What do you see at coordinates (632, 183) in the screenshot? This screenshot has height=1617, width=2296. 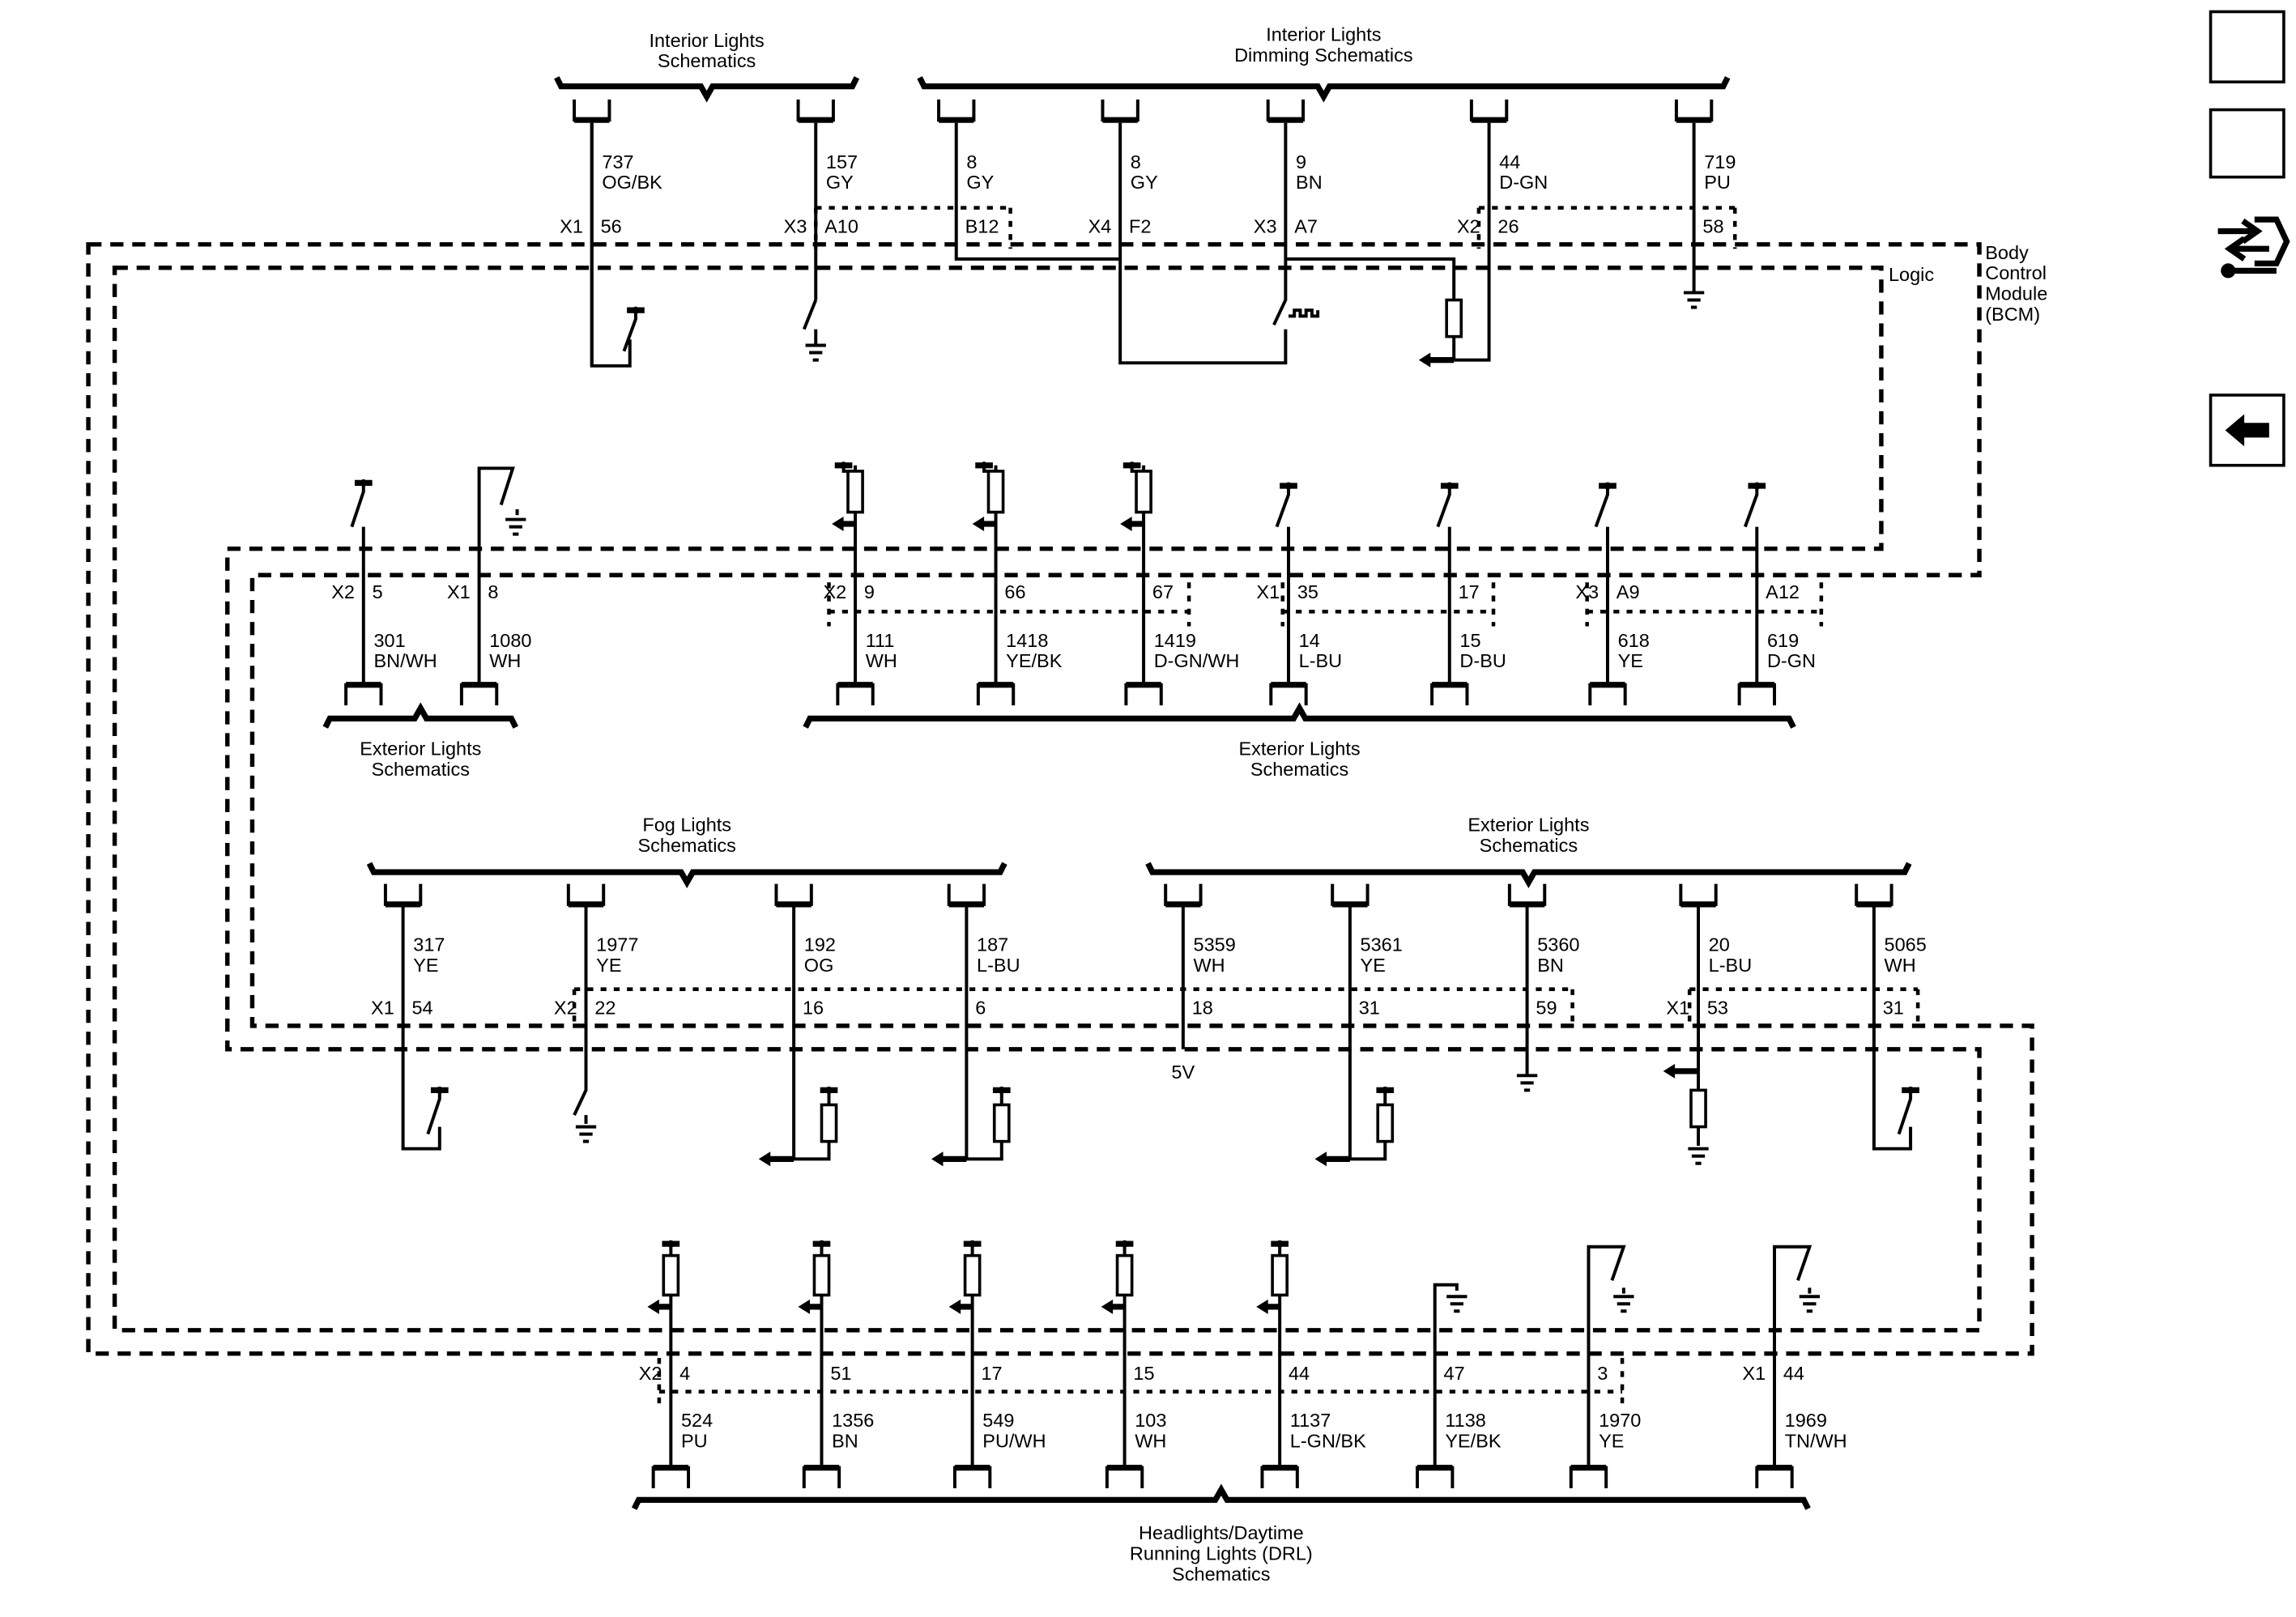 I see `wire-color: OG/BK` at bounding box center [632, 183].